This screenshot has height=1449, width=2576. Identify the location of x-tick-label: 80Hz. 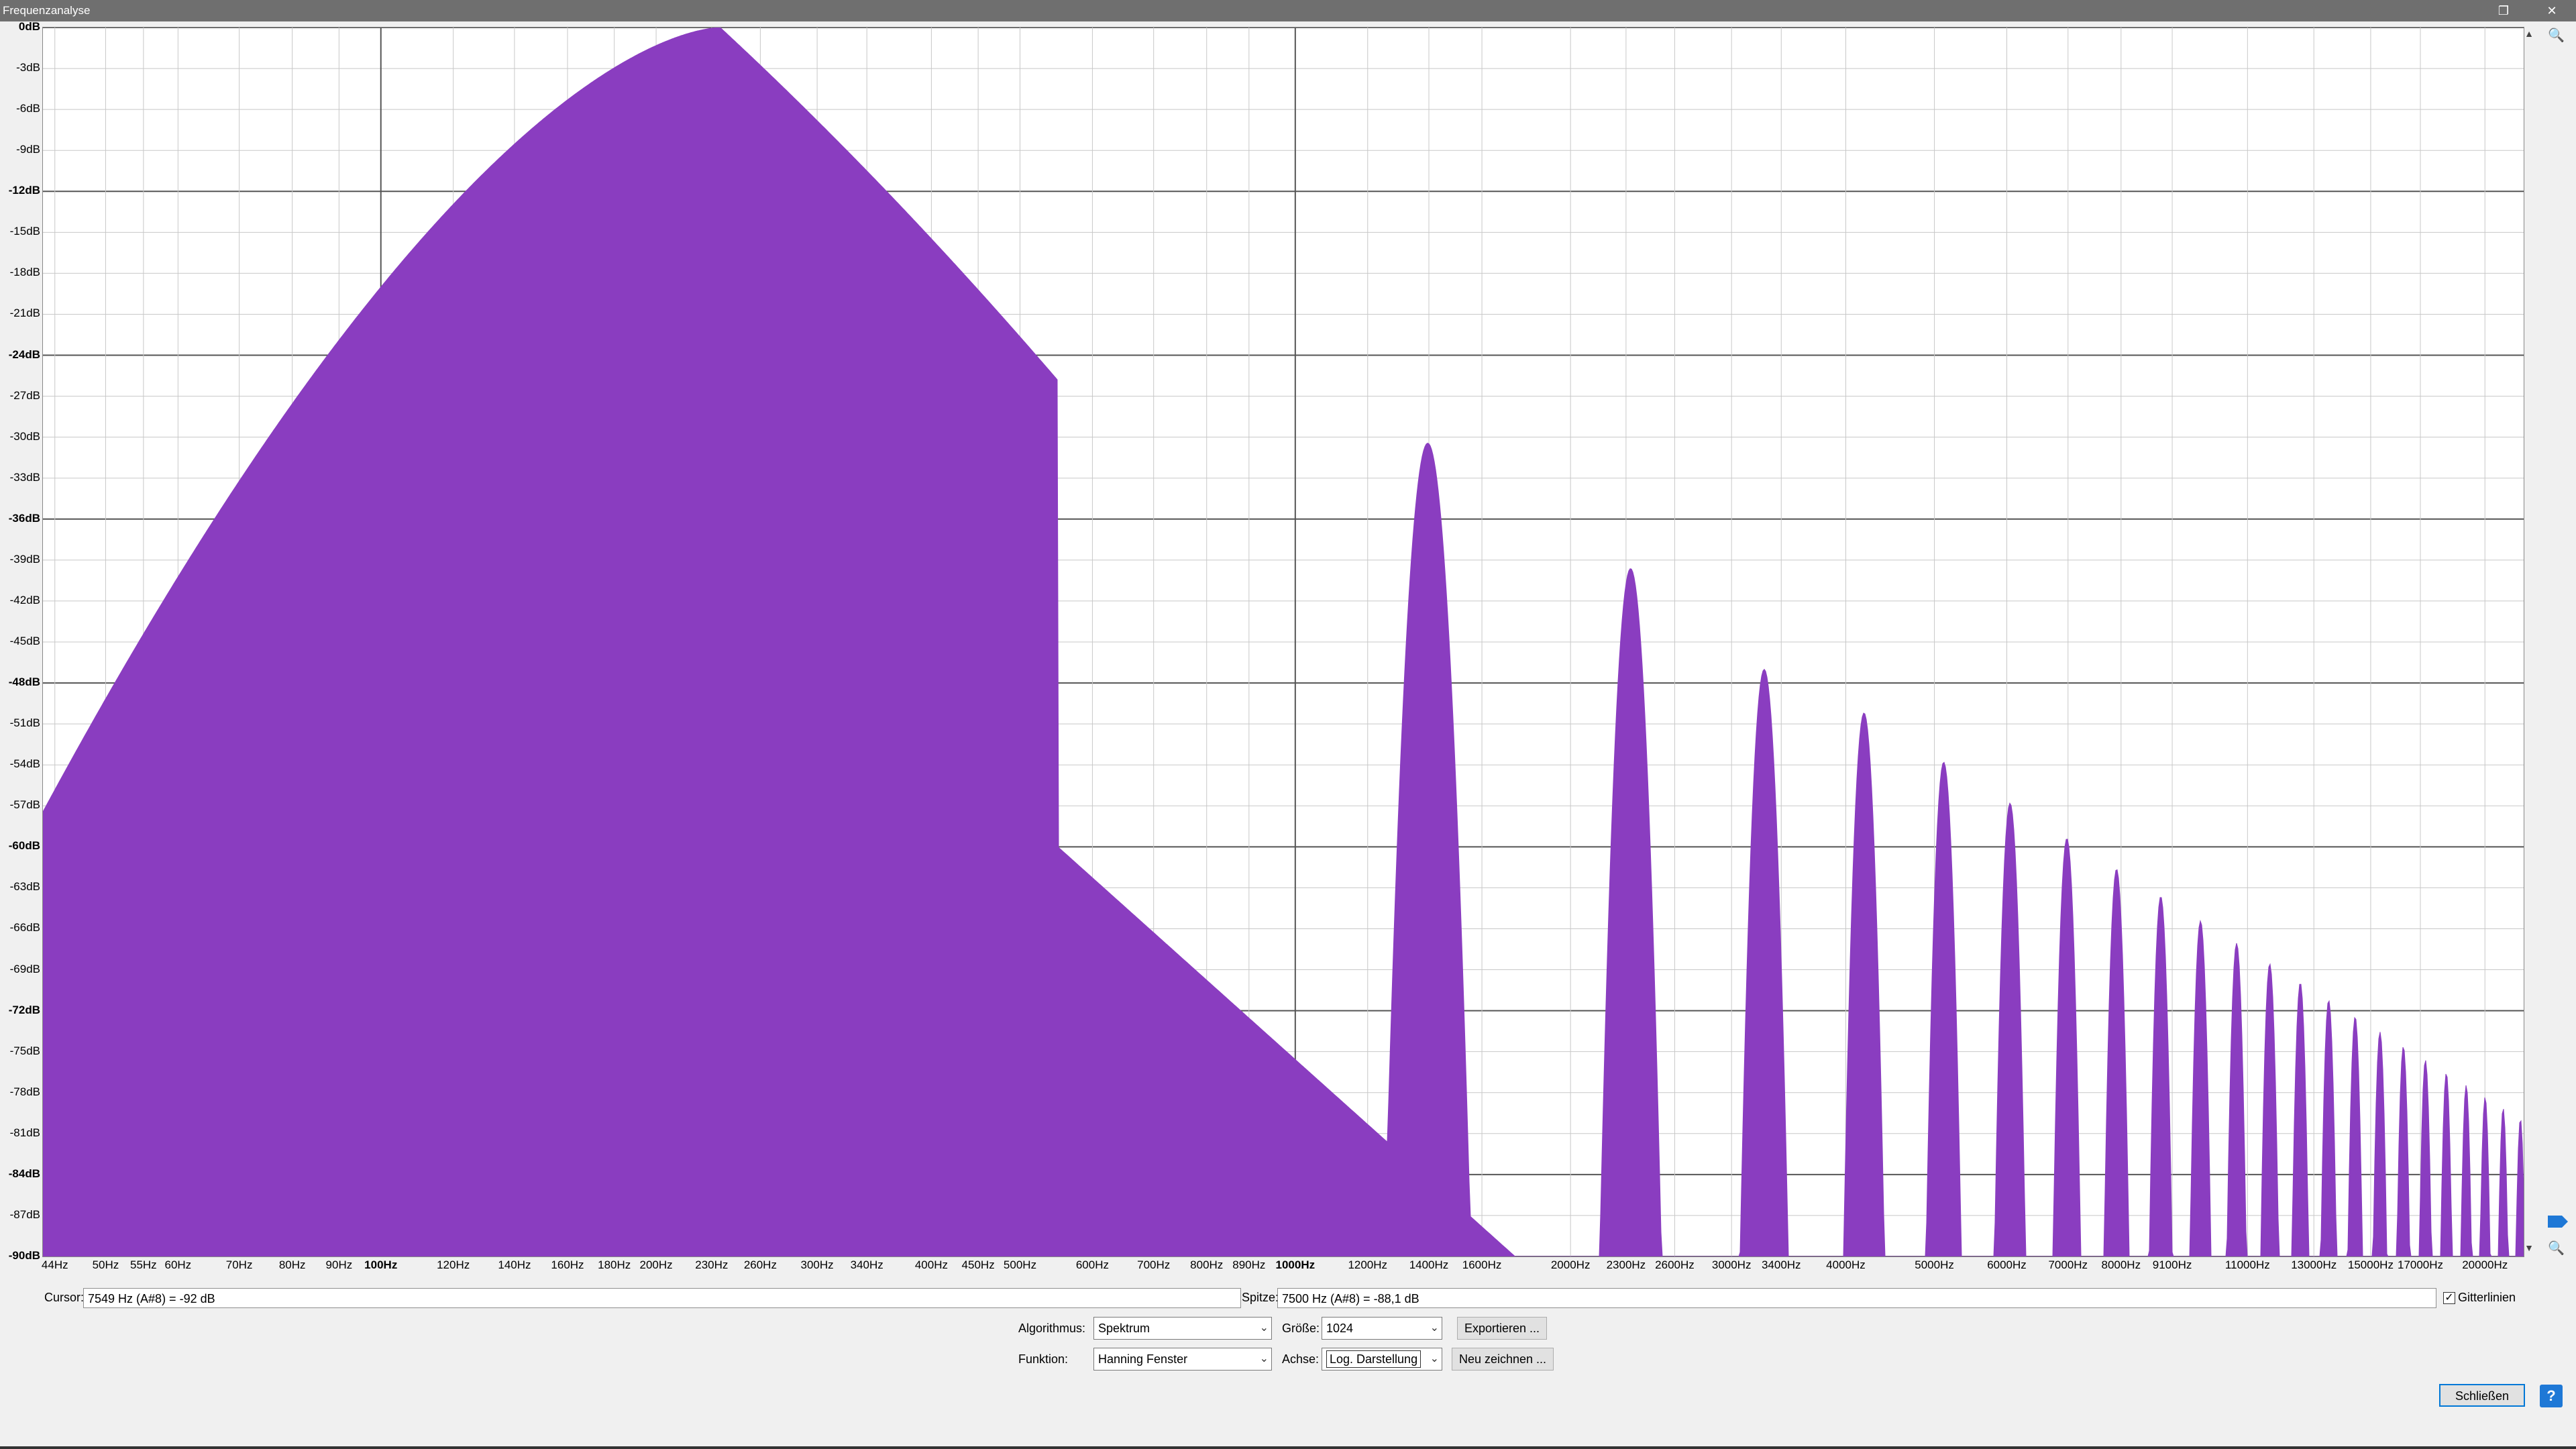
(292, 1264).